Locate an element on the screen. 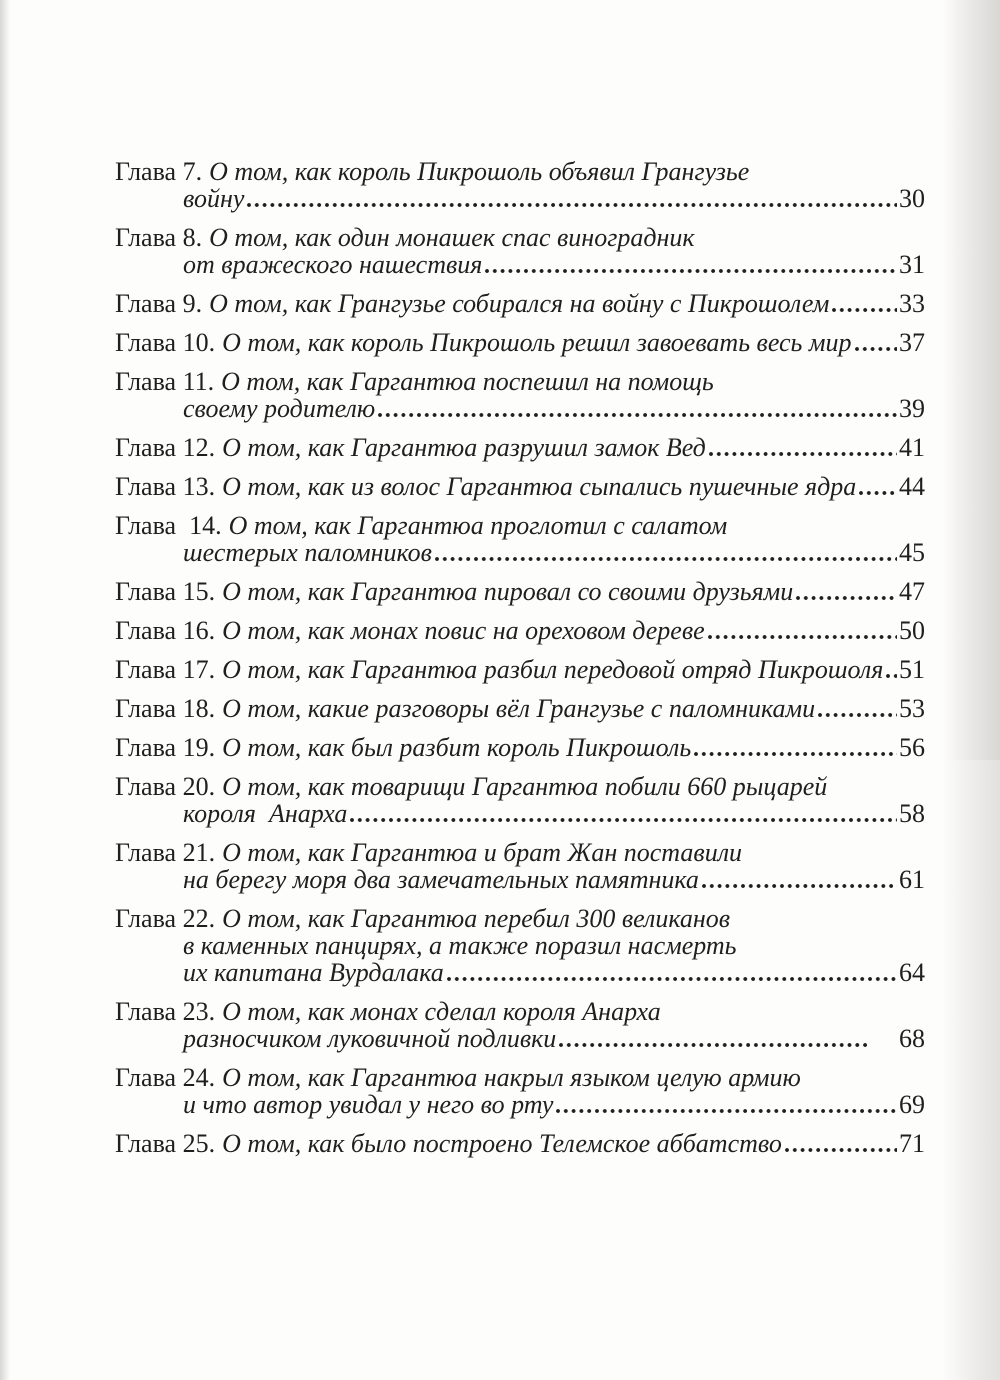 The image size is (1000, 1380). page-number: 39 is located at coordinates (912, 408).